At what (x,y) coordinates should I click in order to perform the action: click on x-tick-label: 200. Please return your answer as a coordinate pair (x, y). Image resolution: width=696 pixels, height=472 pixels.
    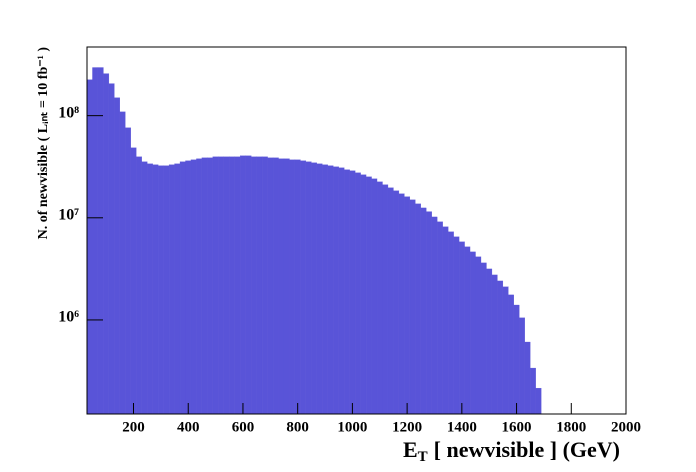
    Looking at the image, I should click on (133, 427).